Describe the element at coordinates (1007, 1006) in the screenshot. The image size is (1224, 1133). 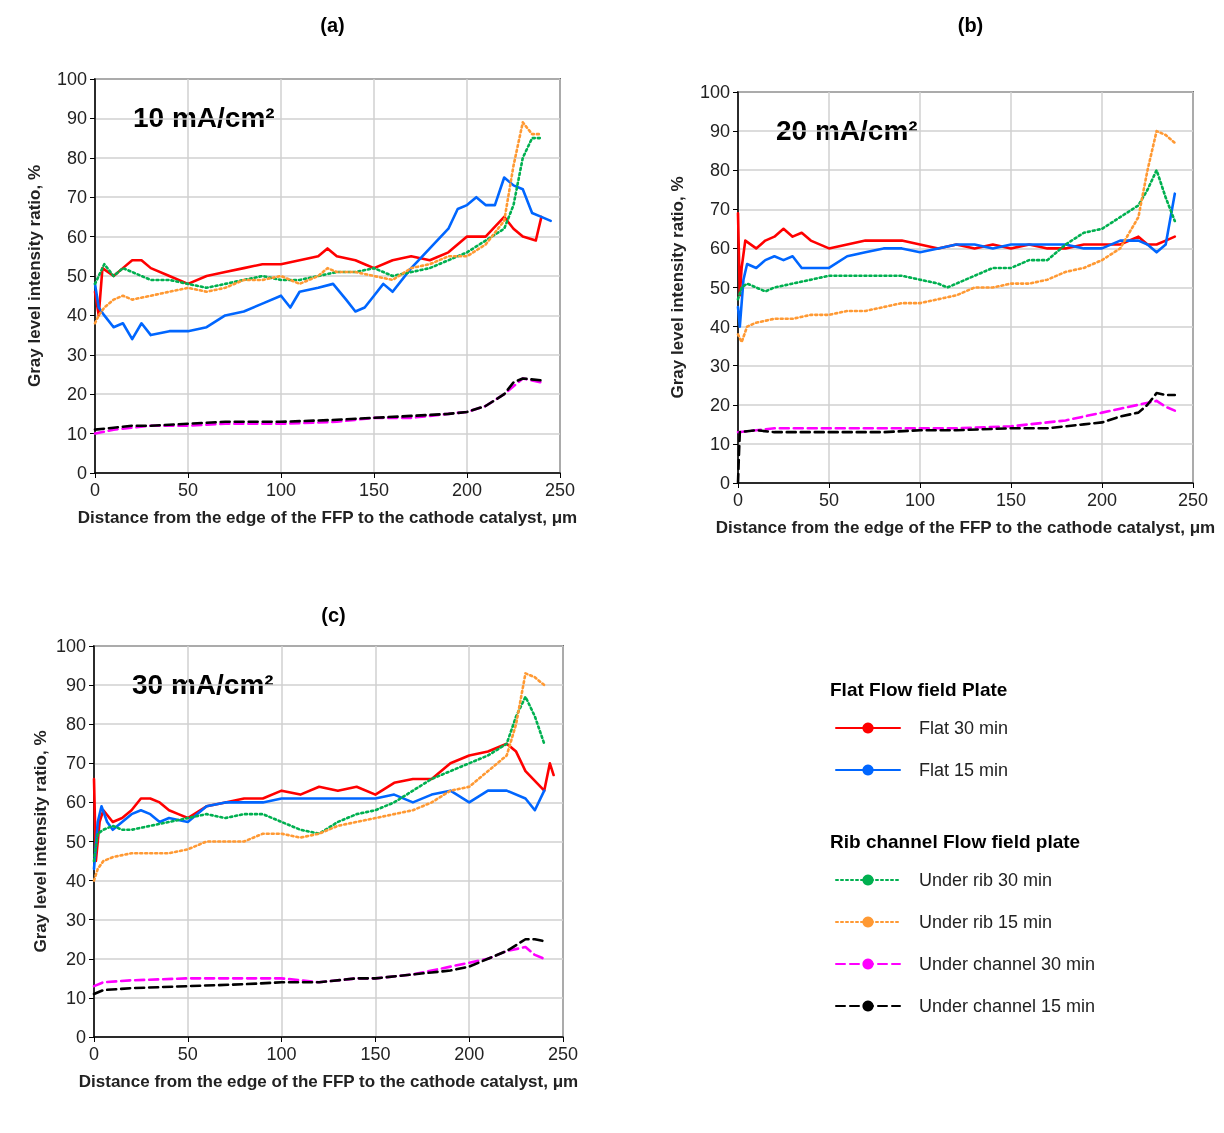
I see `legend-label: Under channel 15 min` at that location.